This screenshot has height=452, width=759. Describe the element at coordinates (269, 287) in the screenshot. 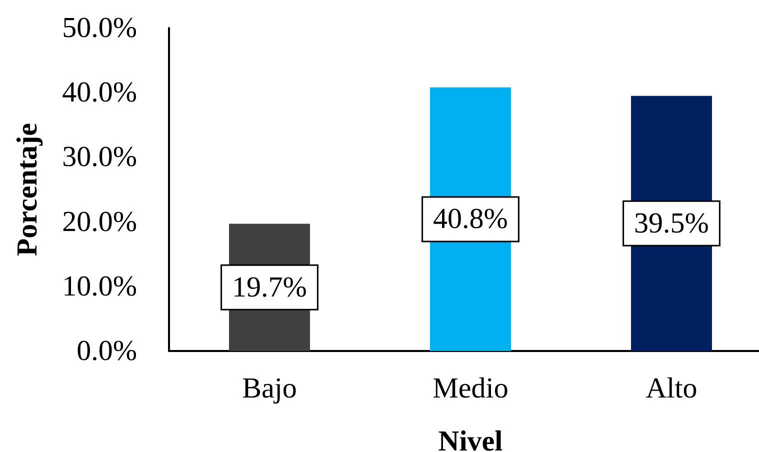

I see `data-label: 19.7%` at that location.